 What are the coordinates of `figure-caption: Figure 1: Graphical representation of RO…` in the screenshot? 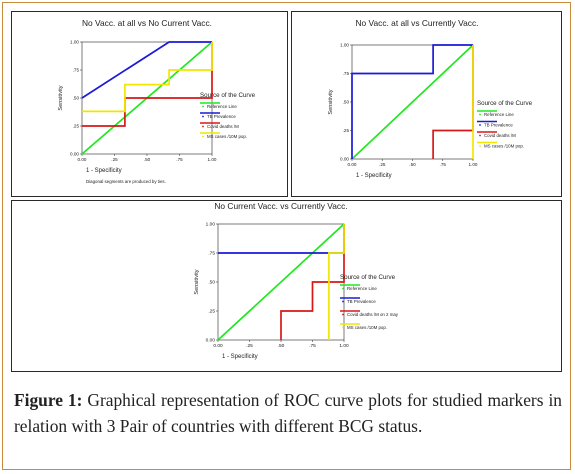 It's located at (288, 413).